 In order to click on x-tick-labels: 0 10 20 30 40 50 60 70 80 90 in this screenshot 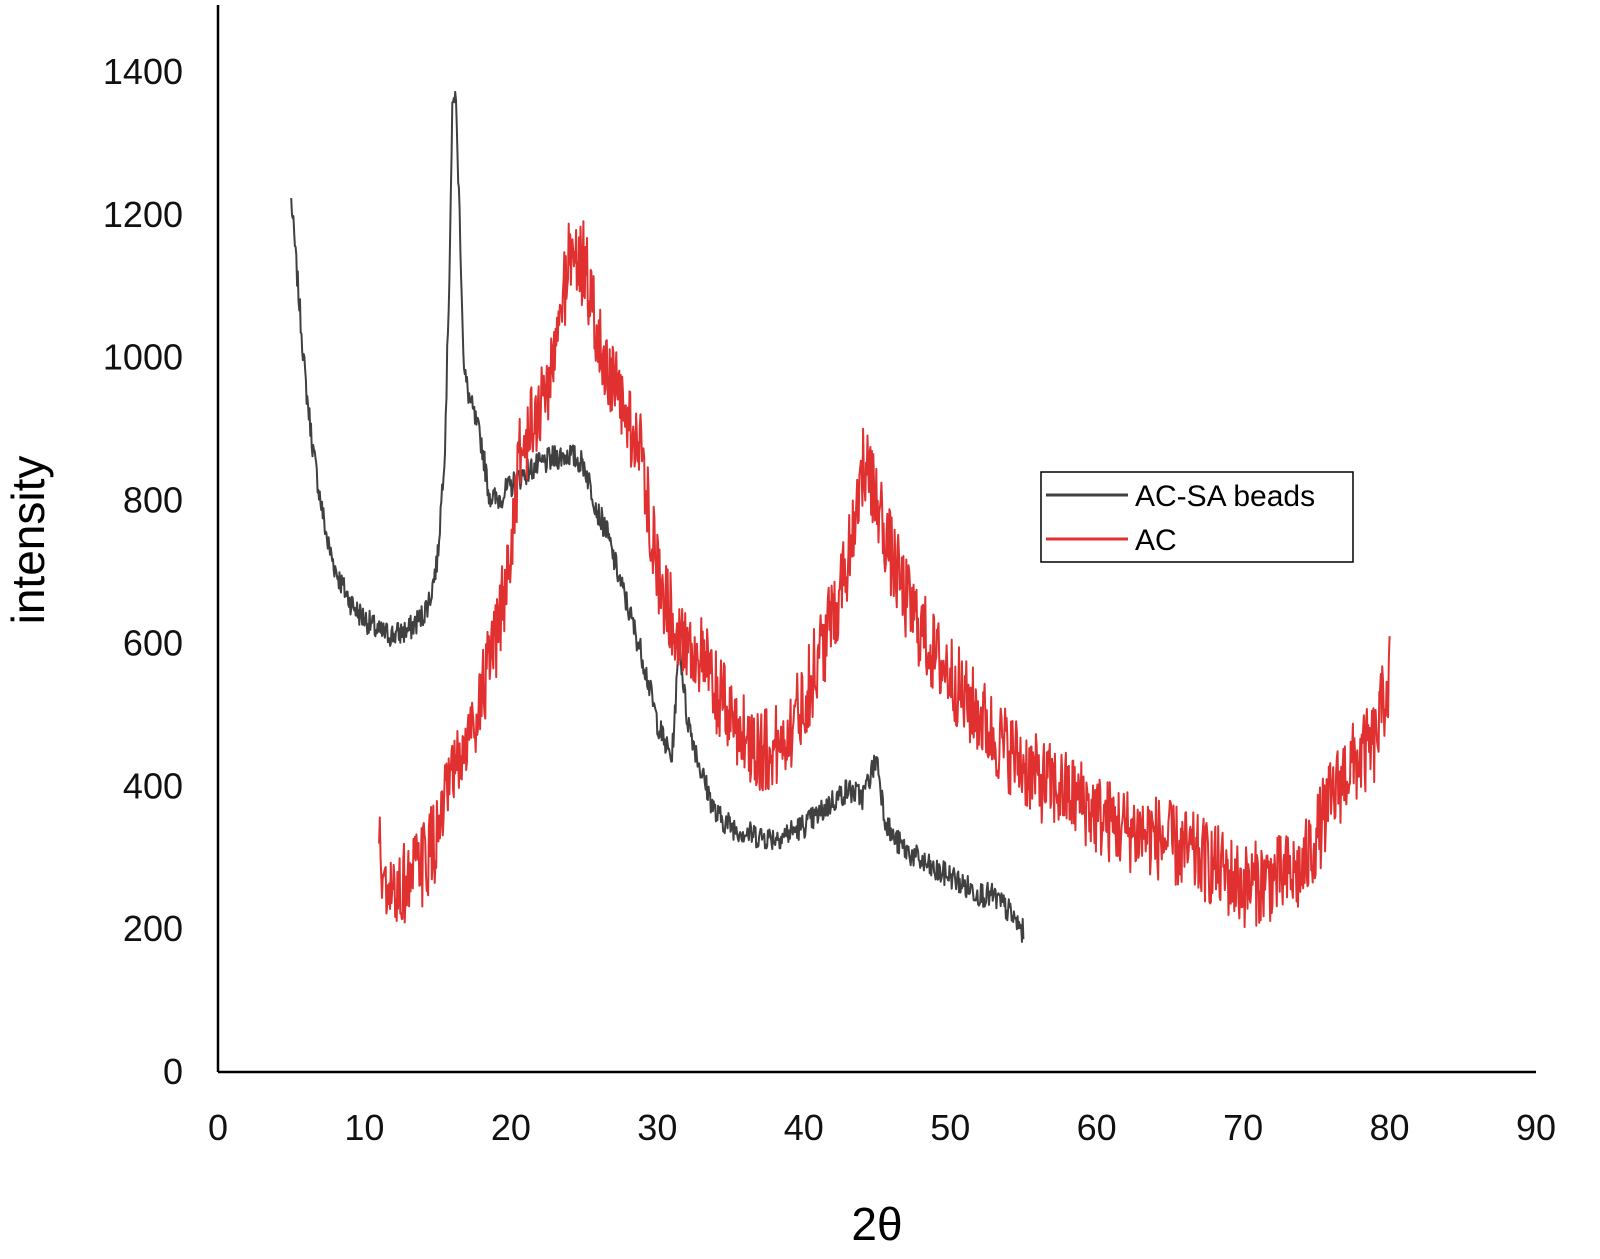, I will do `click(882, 1127)`.